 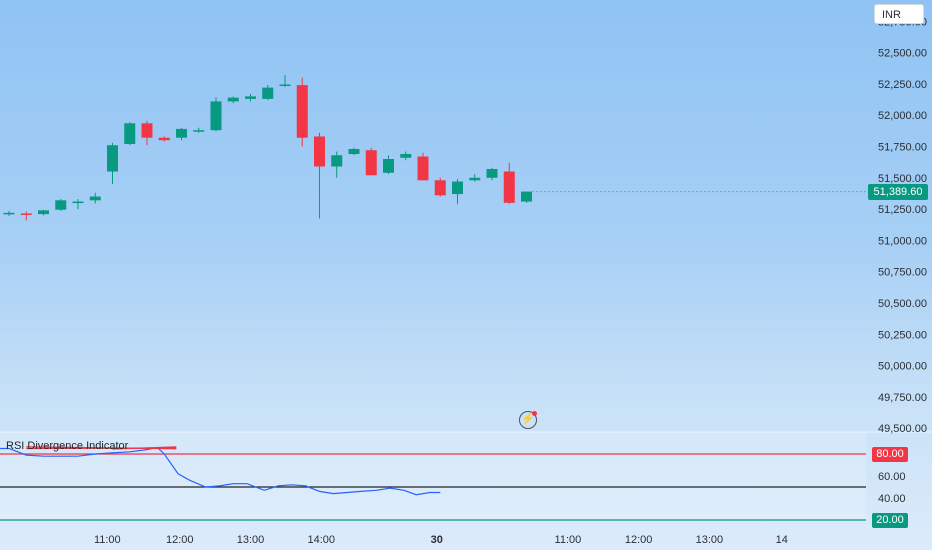 What do you see at coordinates (782, 540) in the screenshot?
I see `time-axis-tick-label: 14` at bounding box center [782, 540].